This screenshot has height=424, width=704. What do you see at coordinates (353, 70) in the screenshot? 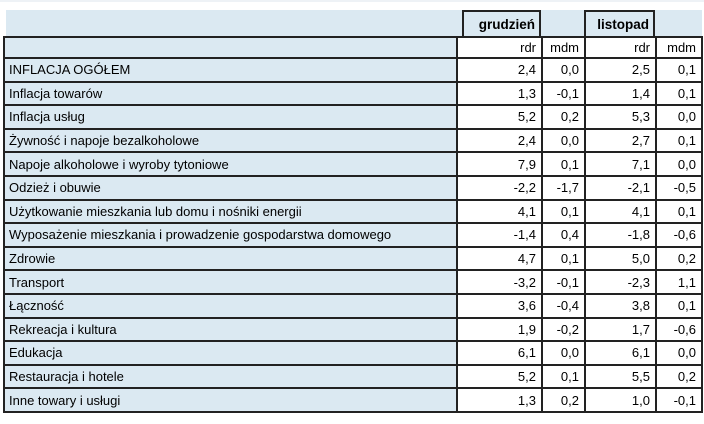
I see `table-row: INFLACJA OGÓŁEM 2,4 0,0 2,5 0,1` at bounding box center [353, 70].